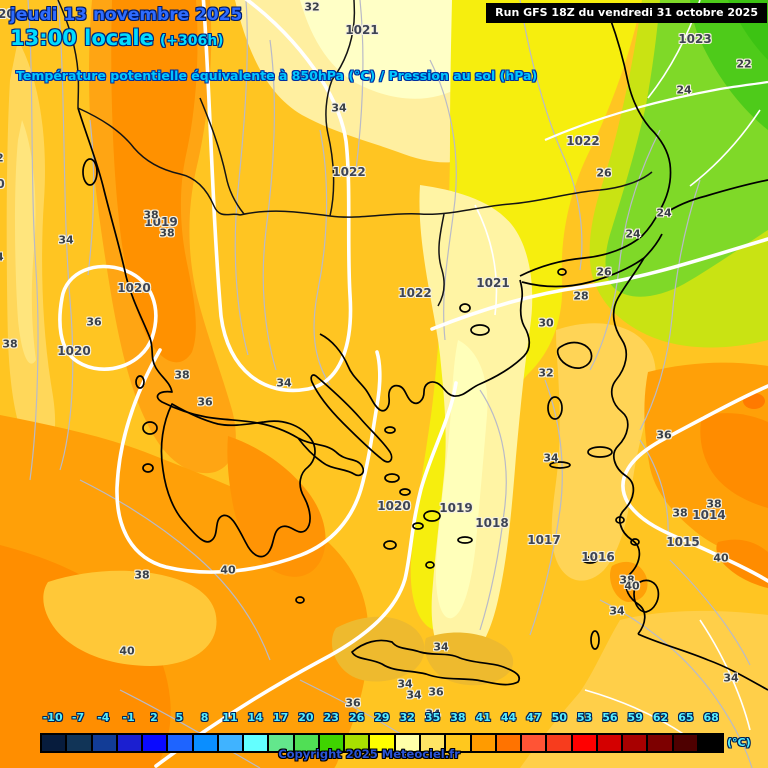 The width and height of the screenshot is (768, 768). Describe the element at coordinates (52, 717) in the screenshot. I see `scale-value: -10` at that location.